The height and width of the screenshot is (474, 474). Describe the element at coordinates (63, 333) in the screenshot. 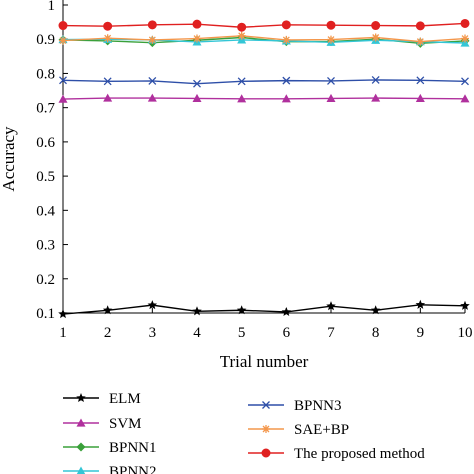

I see `x-tick-label: 1` at that location.